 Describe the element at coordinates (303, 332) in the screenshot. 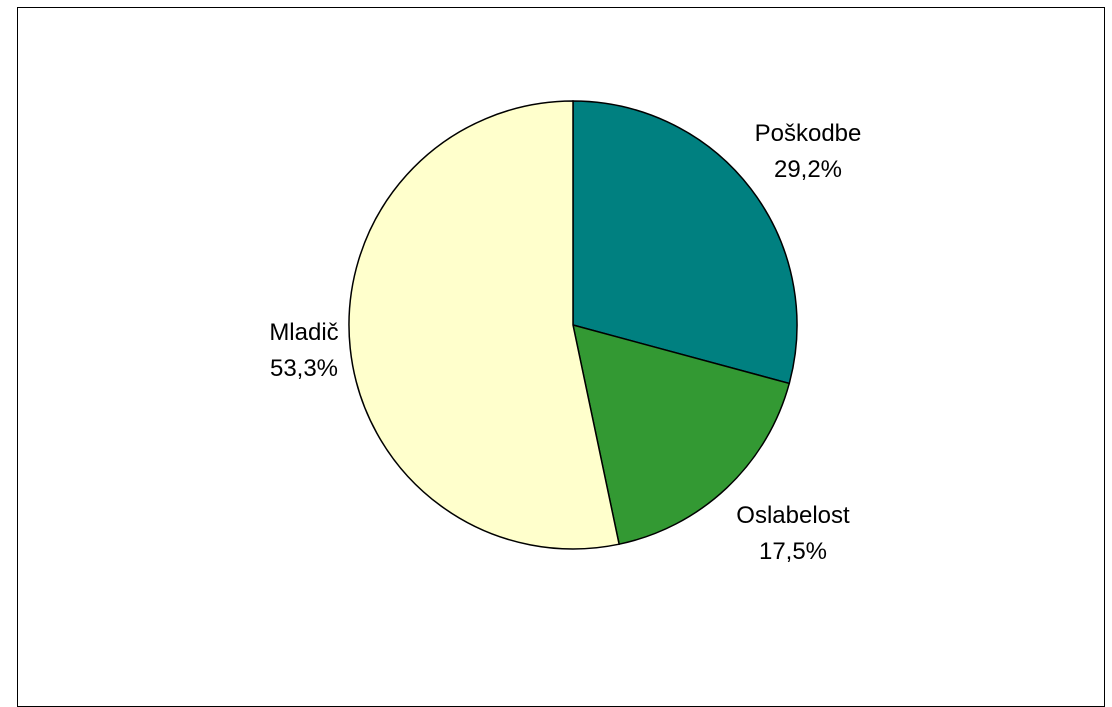

I see `slice-name: Mladič` at that location.